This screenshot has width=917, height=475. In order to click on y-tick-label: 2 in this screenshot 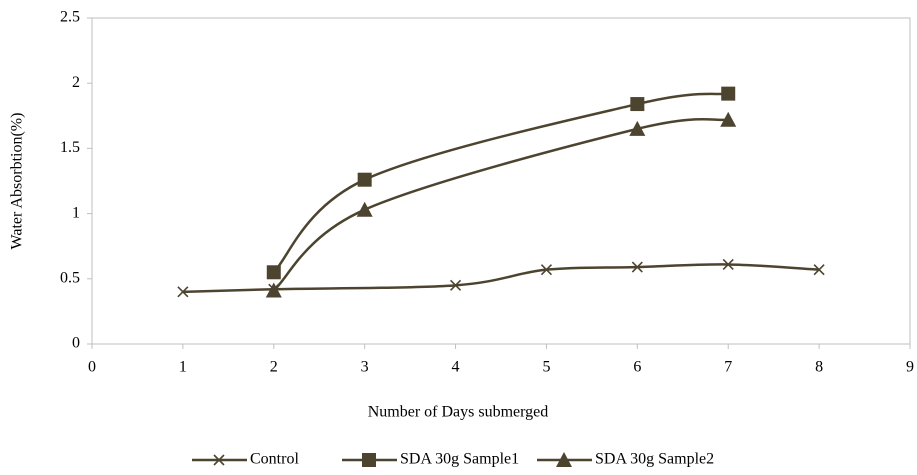, I will do `click(76, 82)`.